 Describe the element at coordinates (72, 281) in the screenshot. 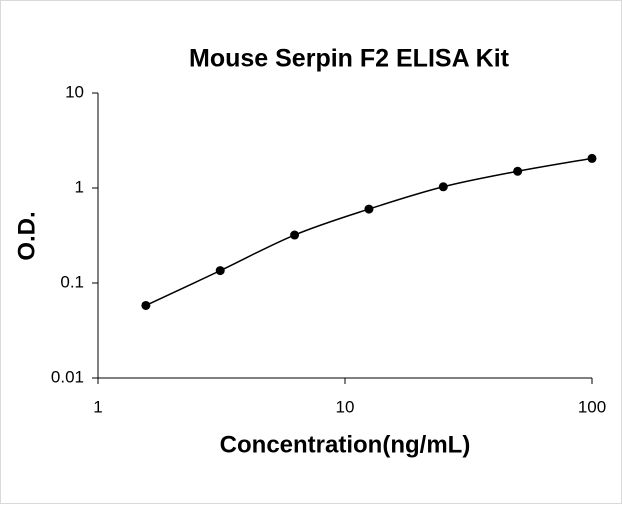

I see `y-tick-label: 0.1` at that location.